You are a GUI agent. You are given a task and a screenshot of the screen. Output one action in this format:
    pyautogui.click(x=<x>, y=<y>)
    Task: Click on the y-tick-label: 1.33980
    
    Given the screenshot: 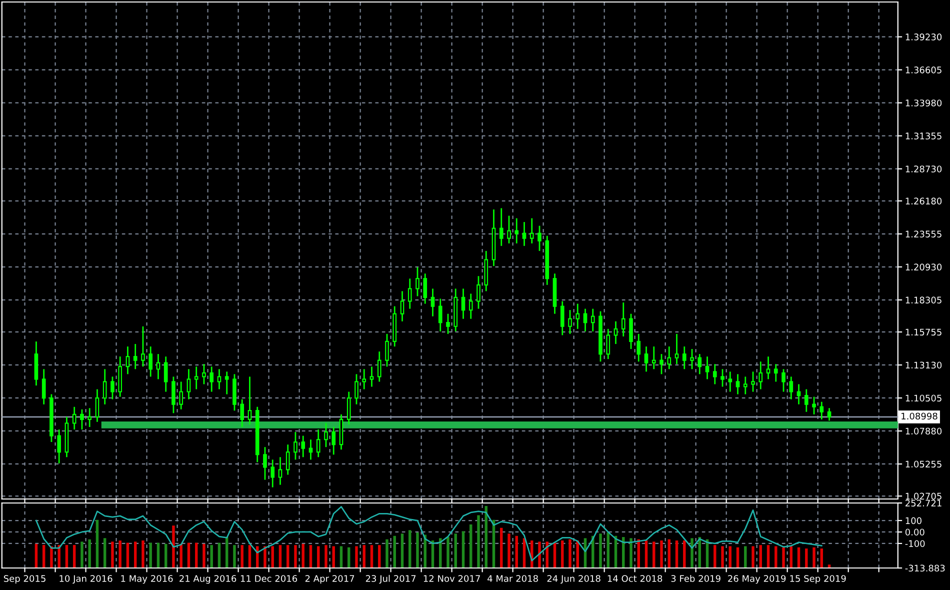 What is the action you would take?
    pyautogui.click(x=924, y=103)
    